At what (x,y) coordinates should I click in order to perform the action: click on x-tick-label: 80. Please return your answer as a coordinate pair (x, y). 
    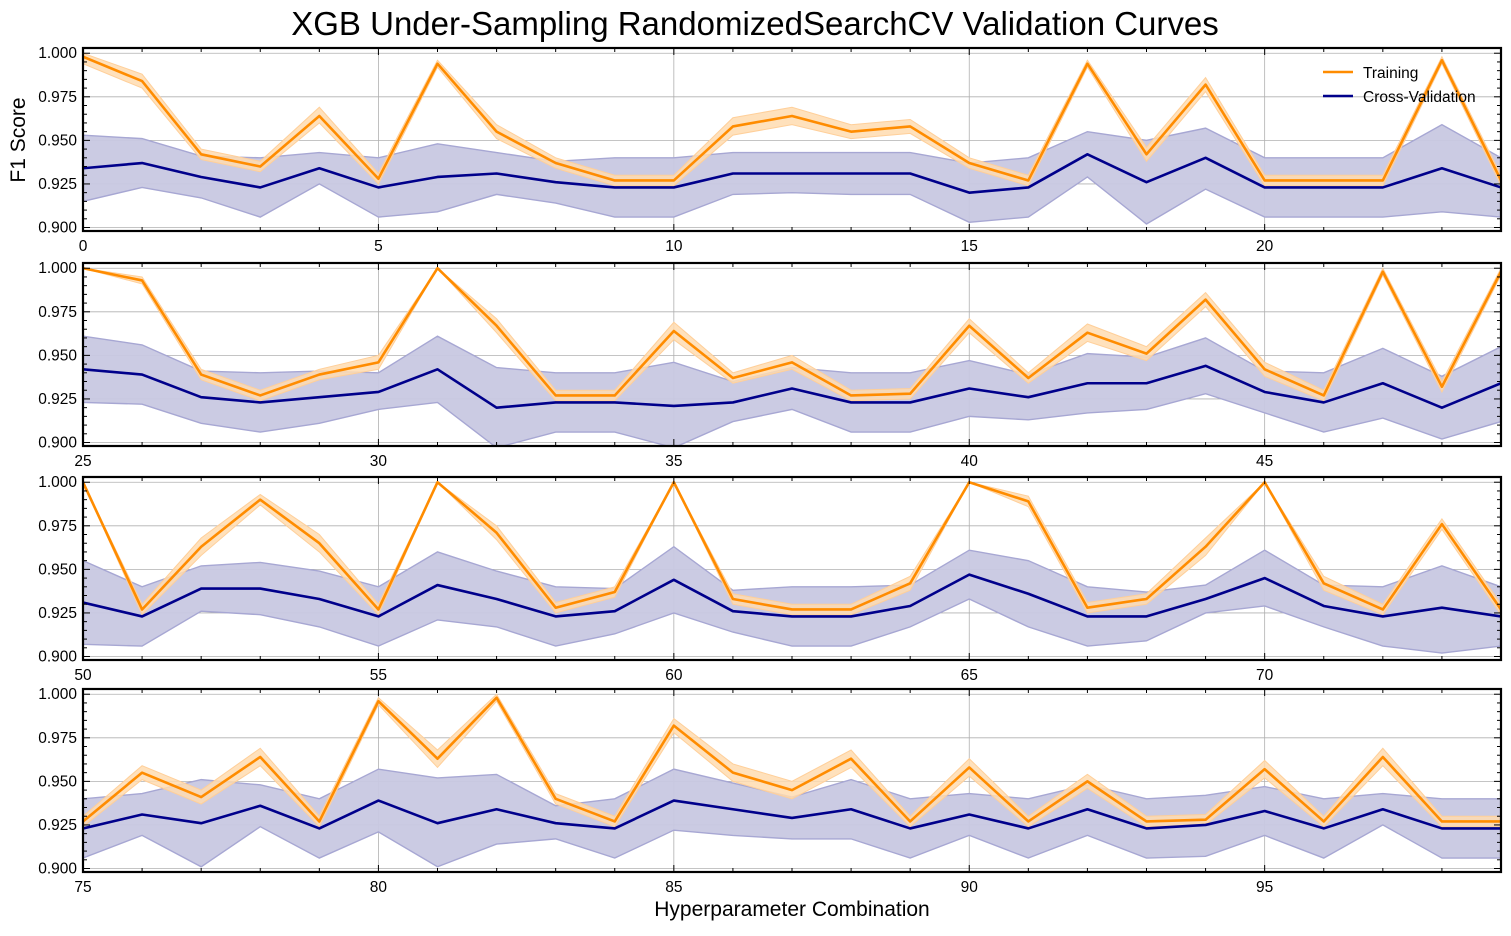
    Looking at the image, I should click on (379, 887).